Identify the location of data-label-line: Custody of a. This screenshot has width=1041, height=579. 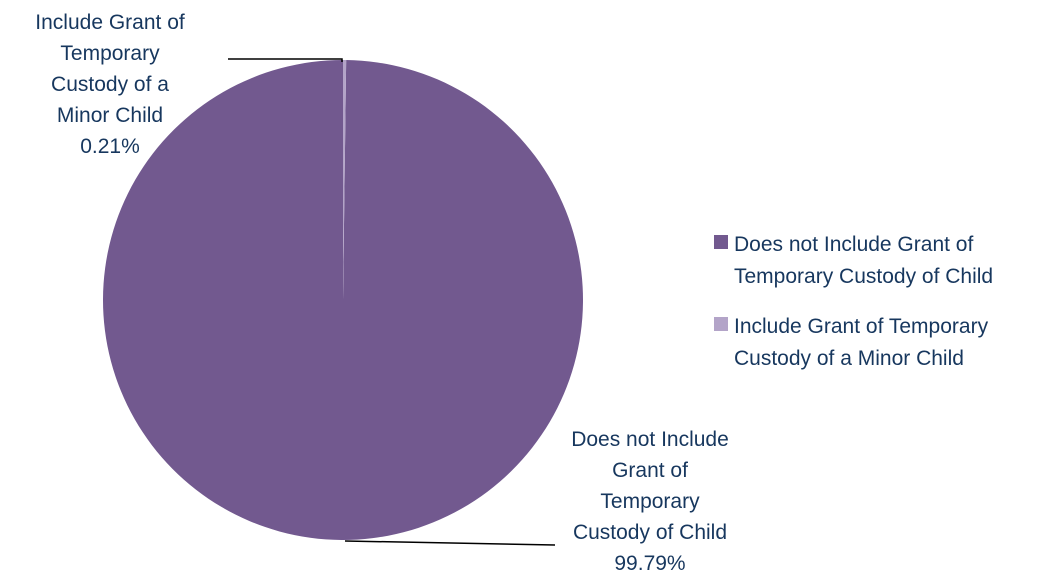
(110, 84).